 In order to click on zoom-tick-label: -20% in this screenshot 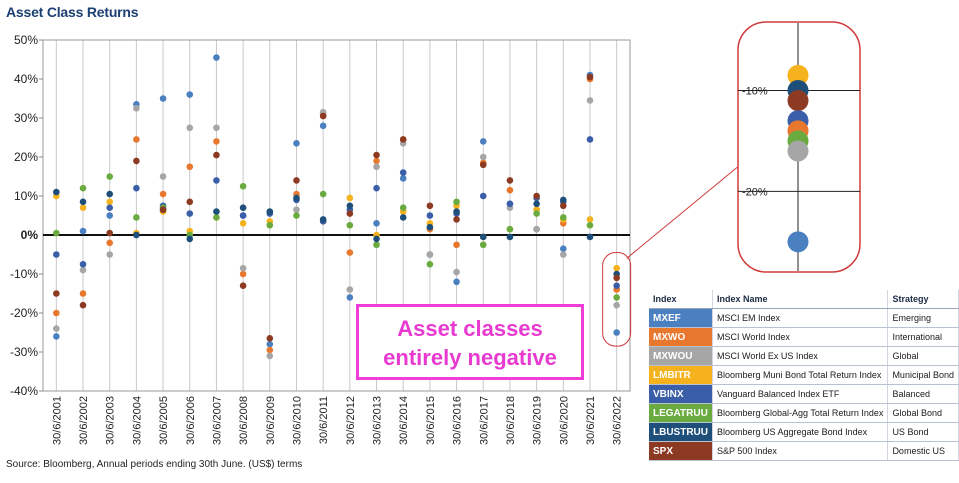, I will do `click(755, 192)`.